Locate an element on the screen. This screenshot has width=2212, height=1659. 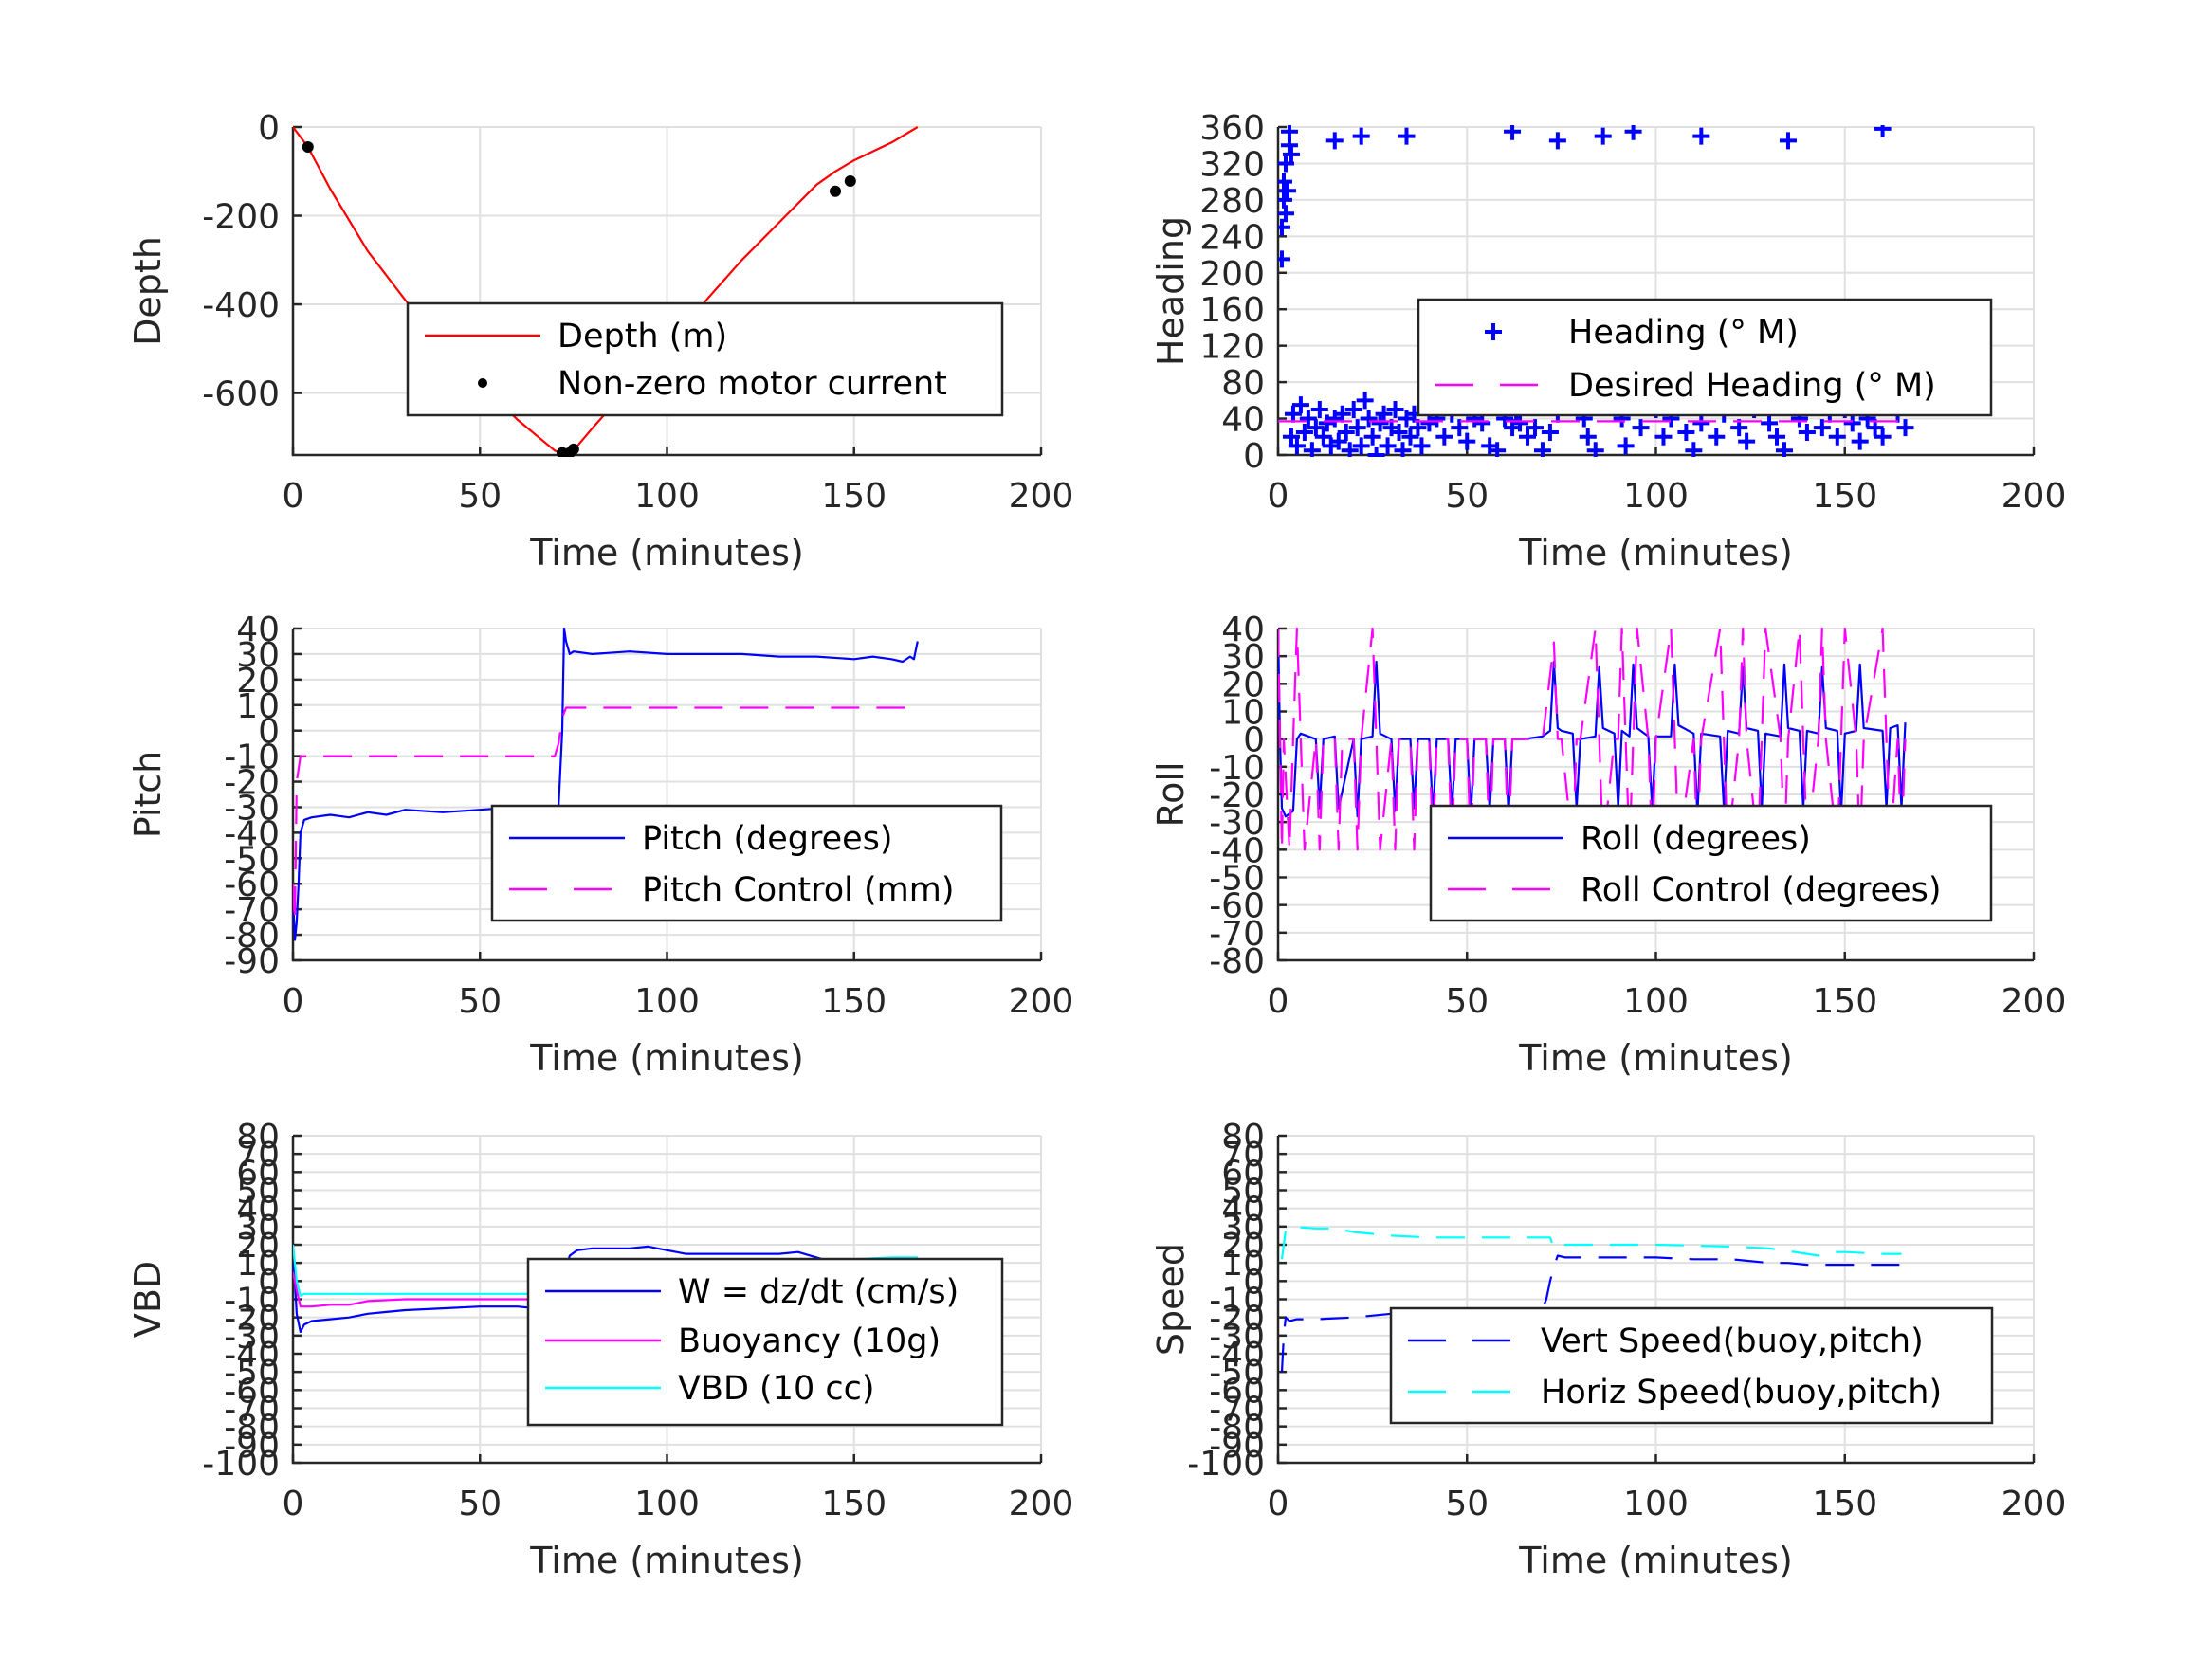
y-tick-label: 160 is located at coordinates (1232, 310).